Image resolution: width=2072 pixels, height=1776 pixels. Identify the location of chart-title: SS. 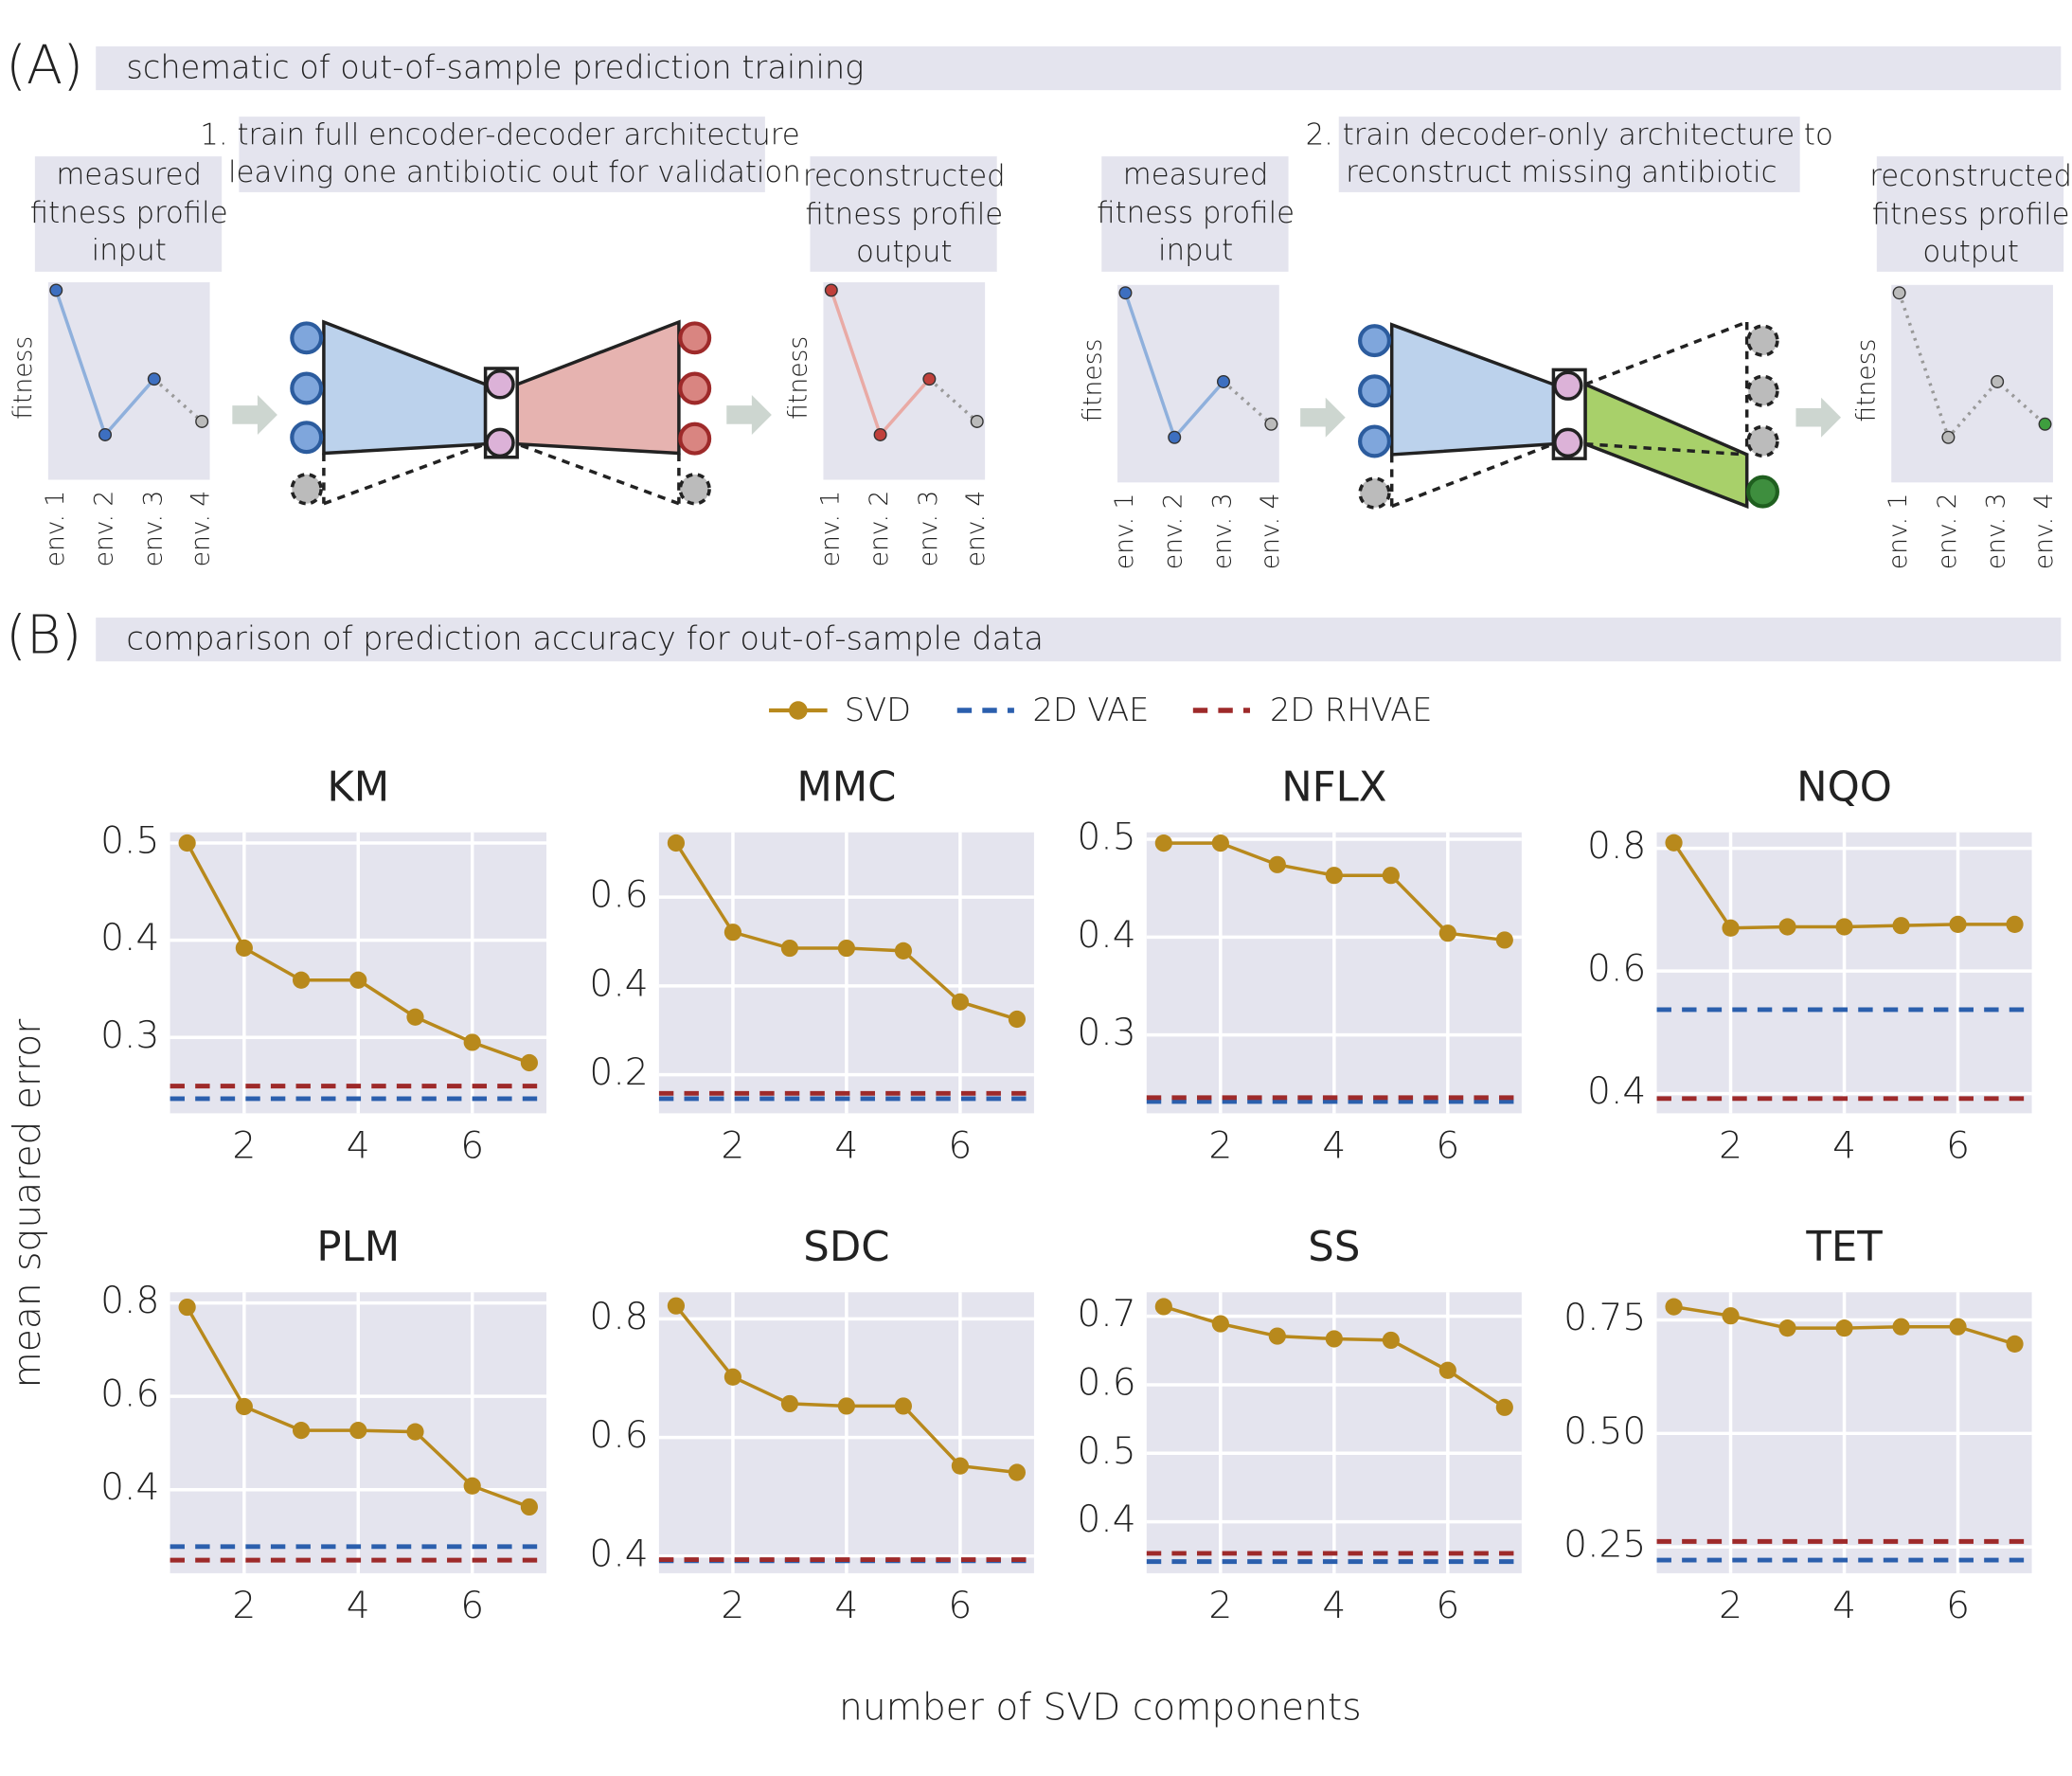
(1334, 1247).